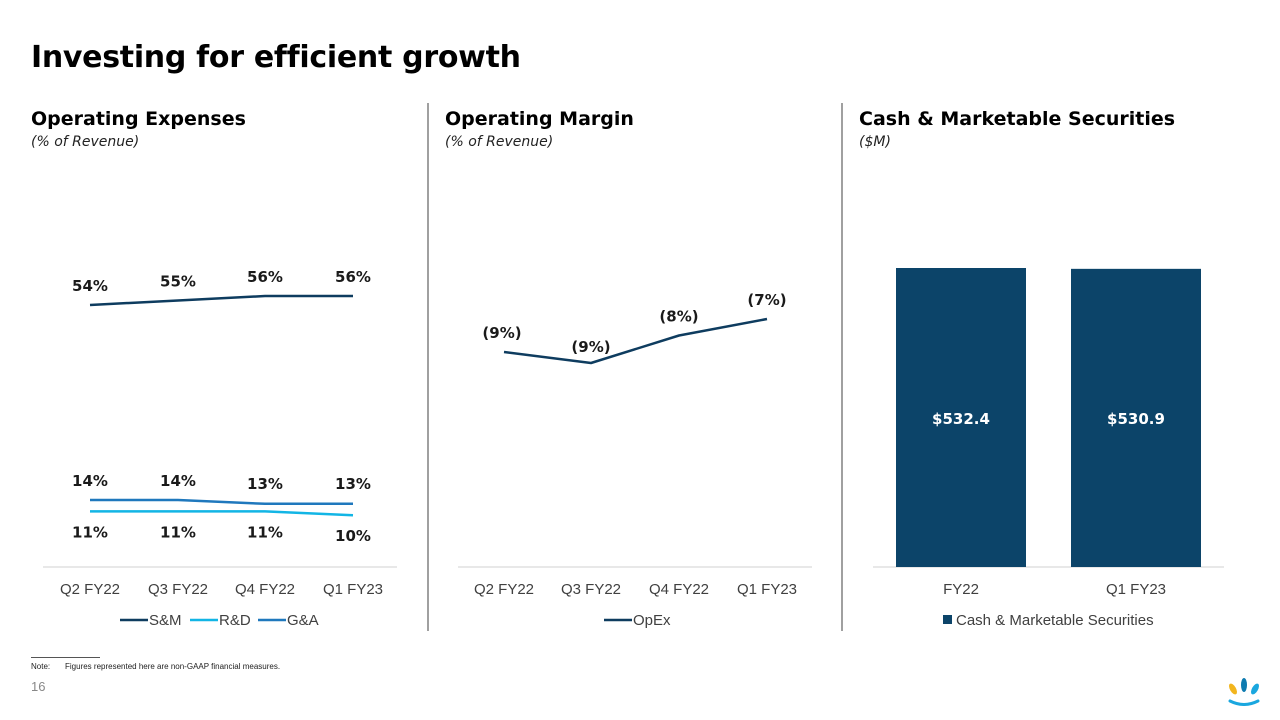 Image resolution: width=1280 pixels, height=720 pixels. Describe the element at coordinates (353, 484) in the screenshot. I see `opex-label-ga-3: 13%` at that location.